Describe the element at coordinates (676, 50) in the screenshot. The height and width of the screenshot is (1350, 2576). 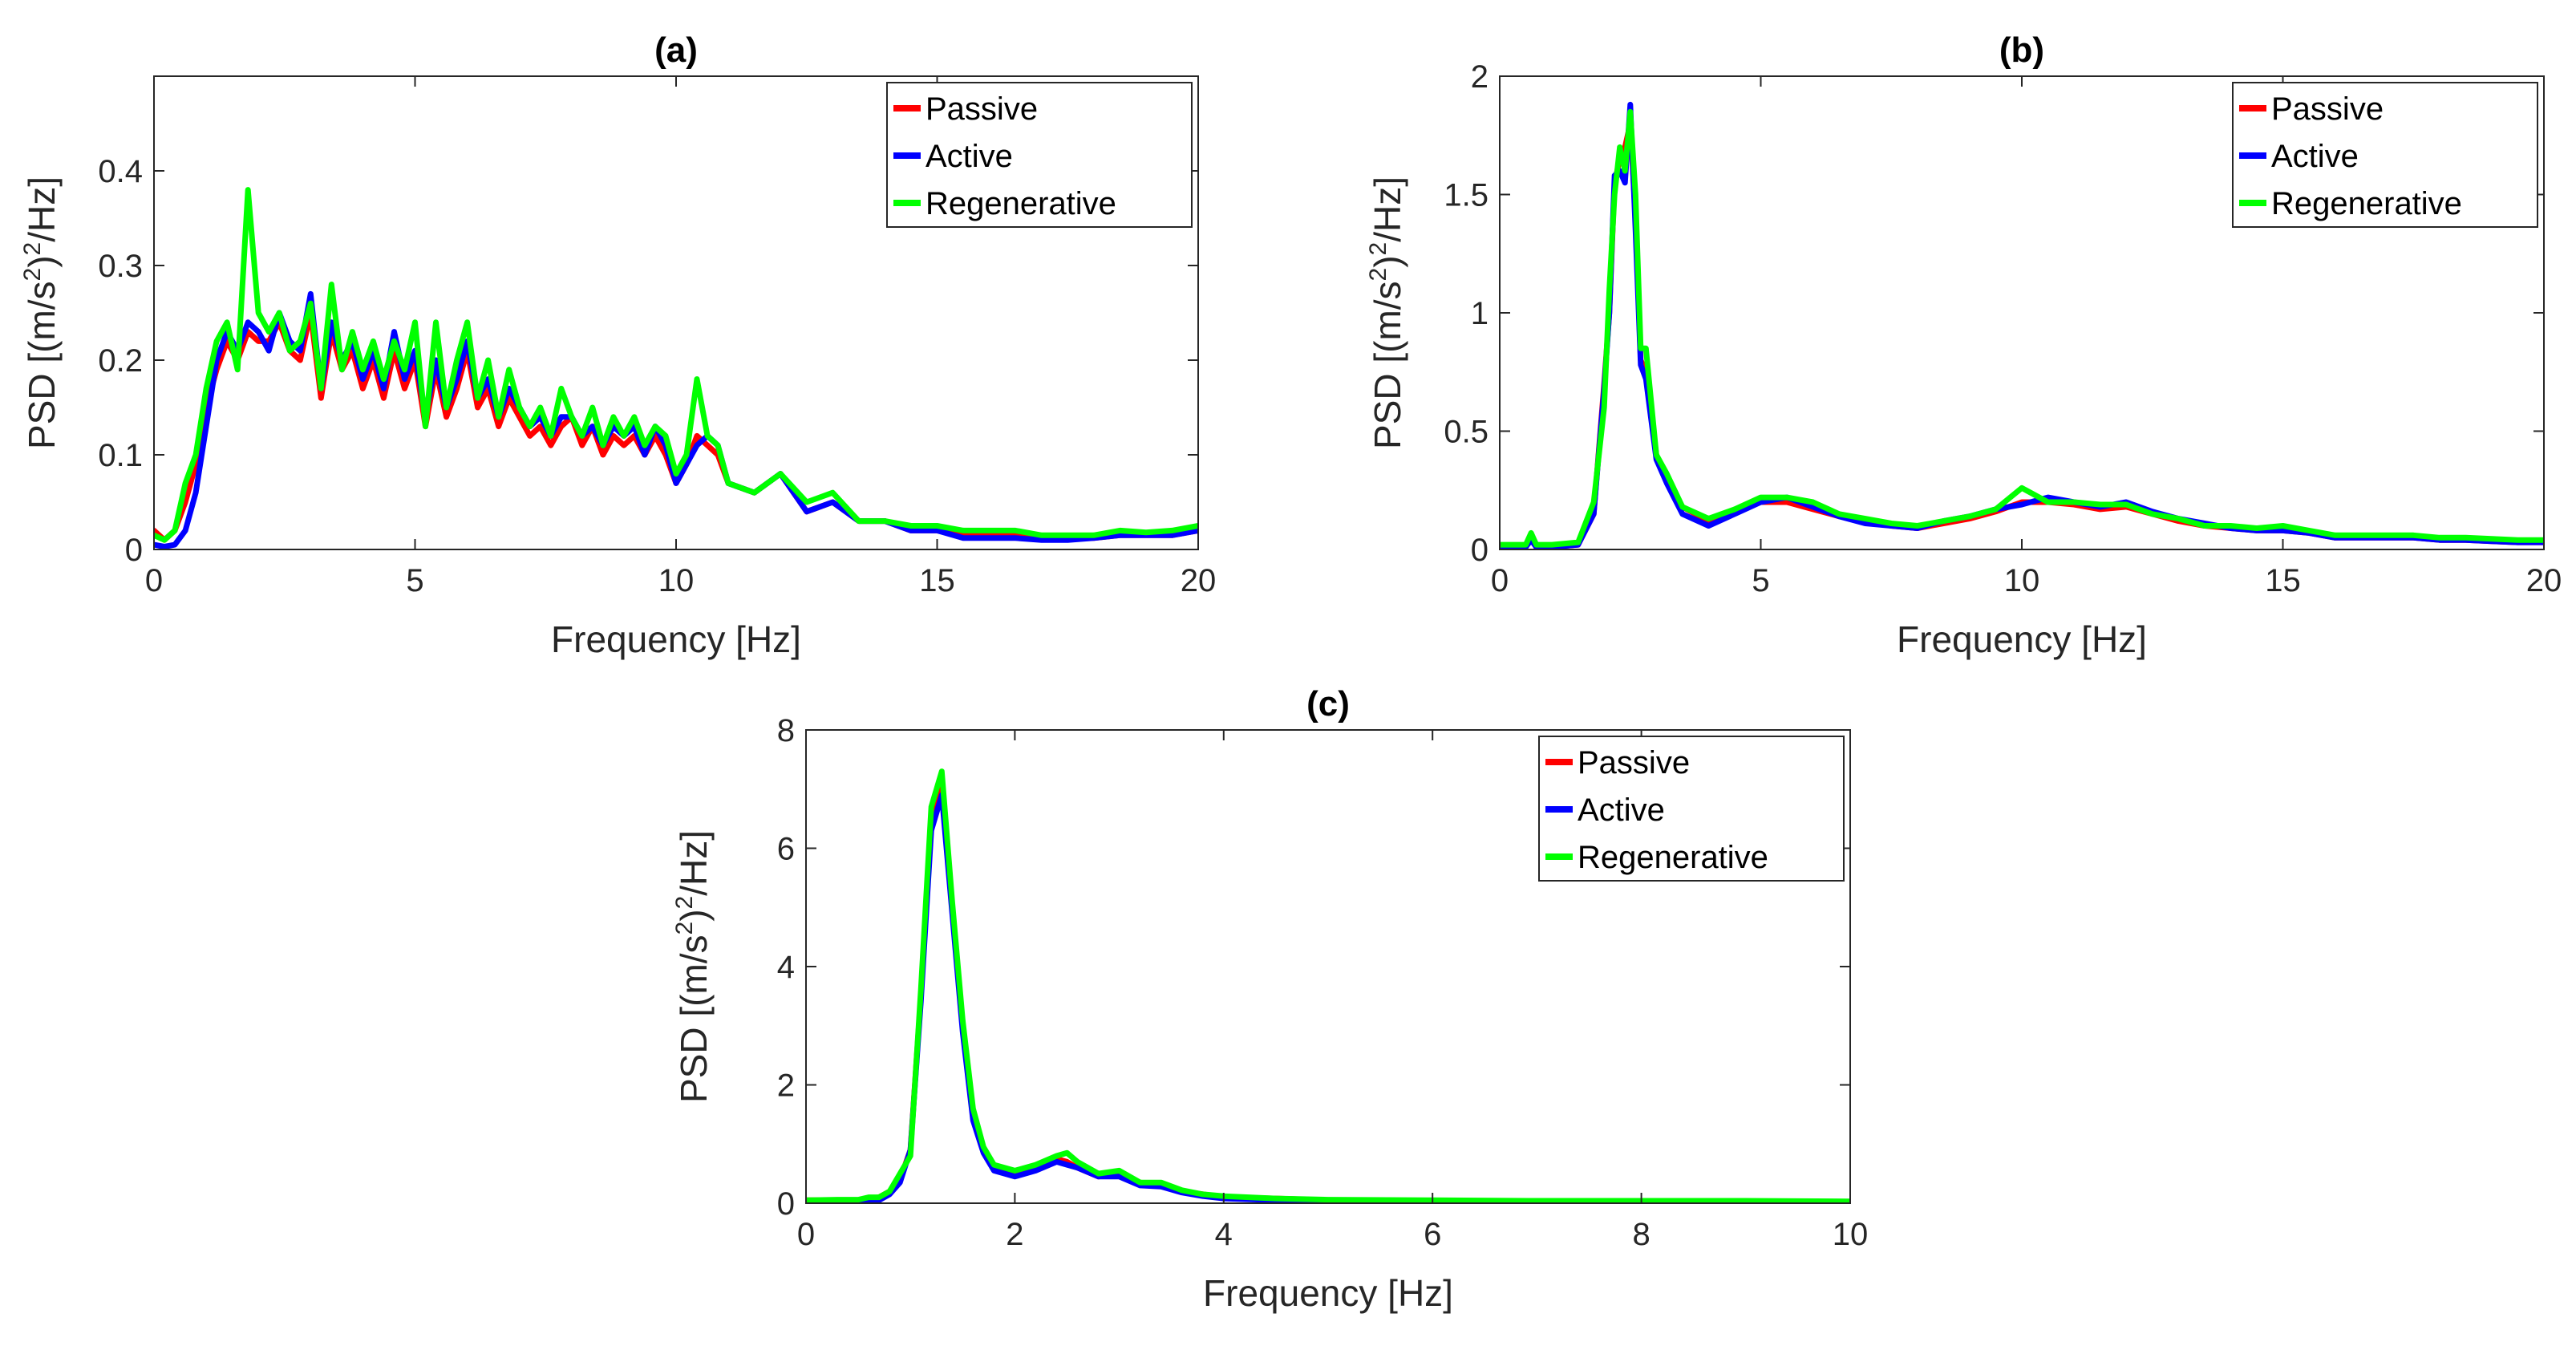
I see `chart-title: (a)` at that location.